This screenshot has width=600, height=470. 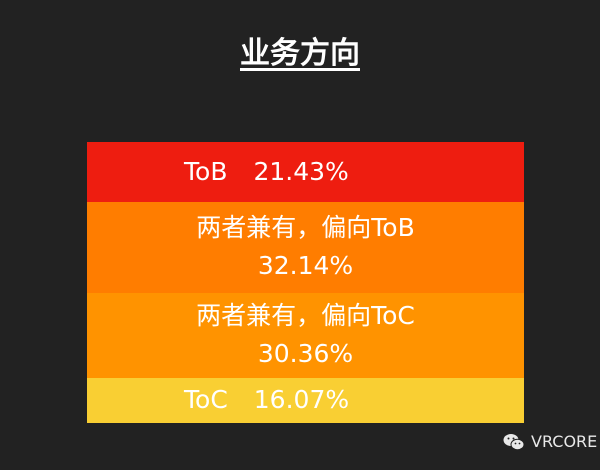 What do you see at coordinates (305, 316) in the screenshot?
I see `category-label: 两者兼有，偏向ToC` at bounding box center [305, 316].